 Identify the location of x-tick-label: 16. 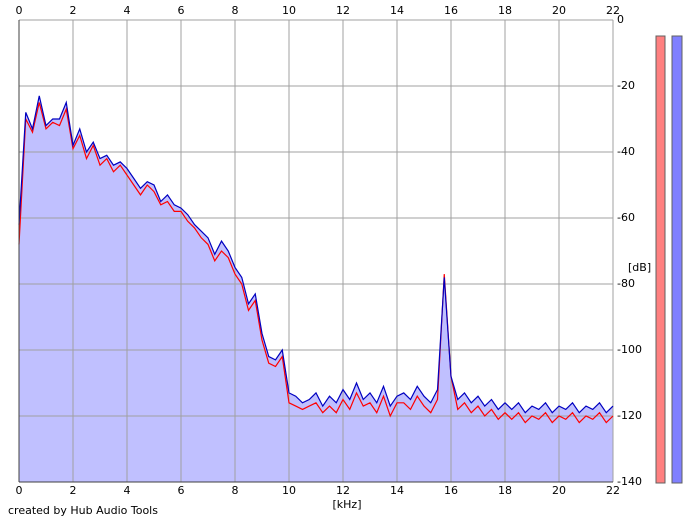
(451, 490).